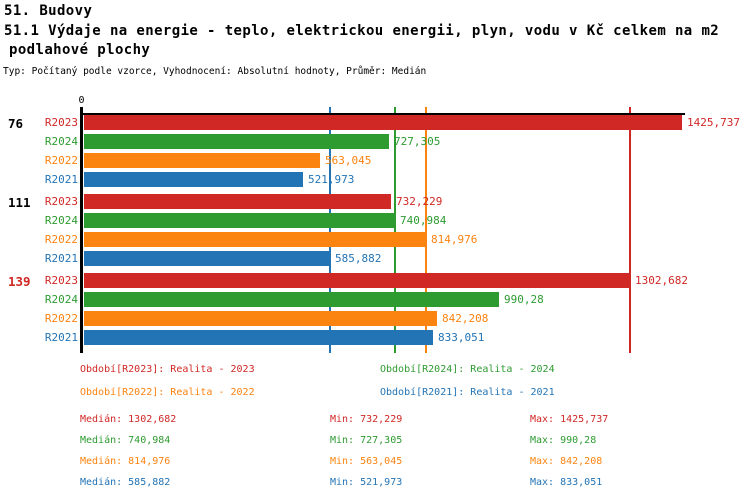  What do you see at coordinates (125, 461) in the screenshot?
I see `stat-median-r2022: Medián: 814,976` at bounding box center [125, 461].